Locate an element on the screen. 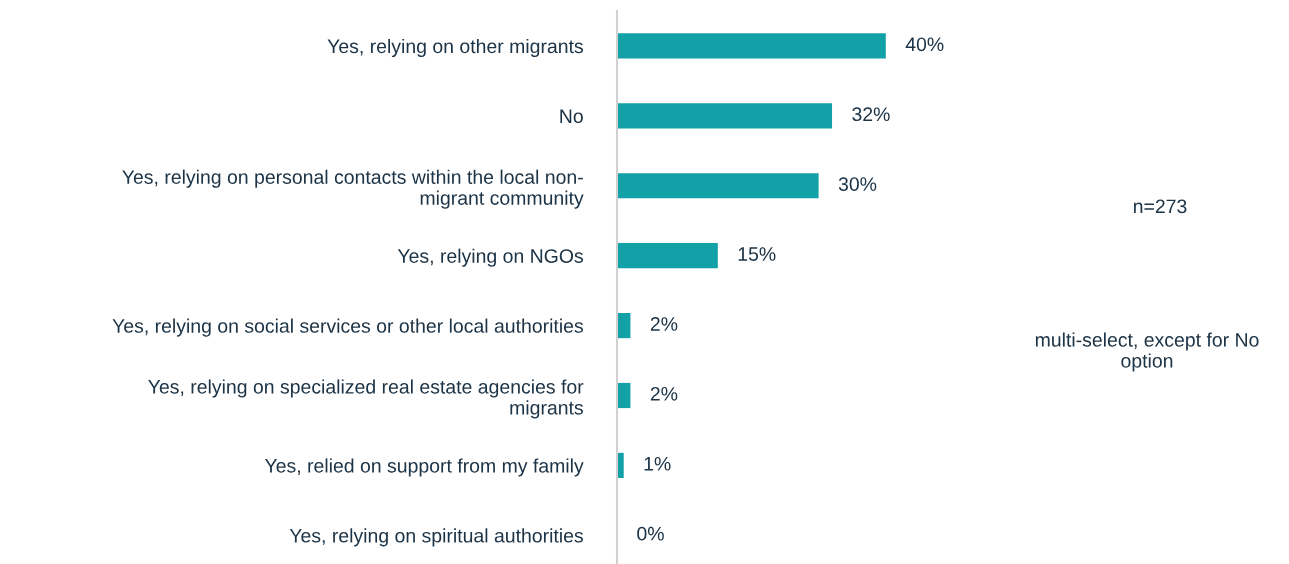  data-label: 15% is located at coordinates (757, 254).